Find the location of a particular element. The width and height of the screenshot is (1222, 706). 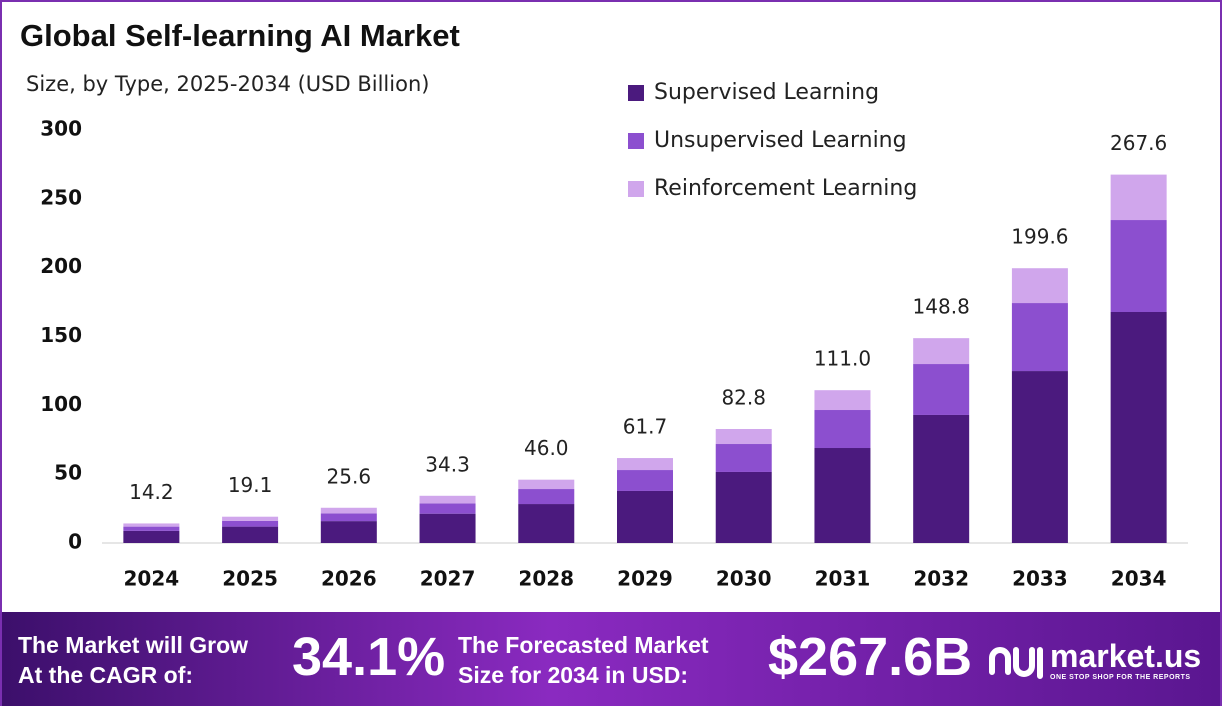

brand-tagline: ONE STOP SHOP FOR THE REPORTS is located at coordinates (1120, 677).